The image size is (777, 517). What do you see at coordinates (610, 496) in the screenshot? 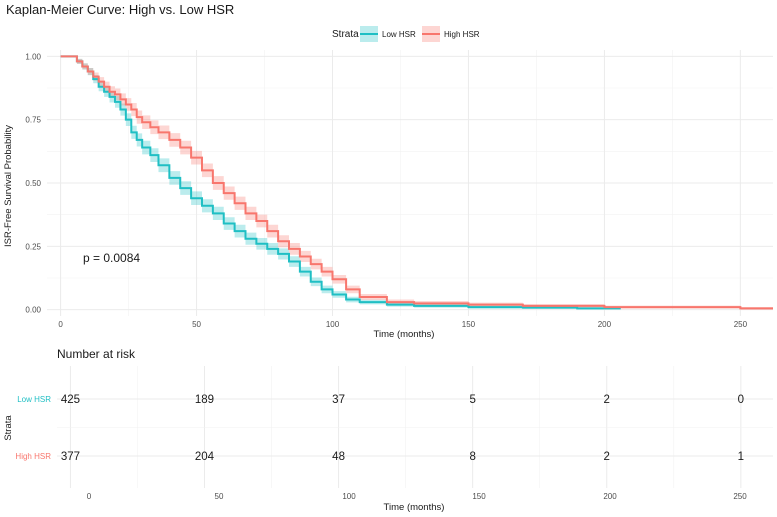
I see `risk-x-tick-label: 200` at bounding box center [610, 496].